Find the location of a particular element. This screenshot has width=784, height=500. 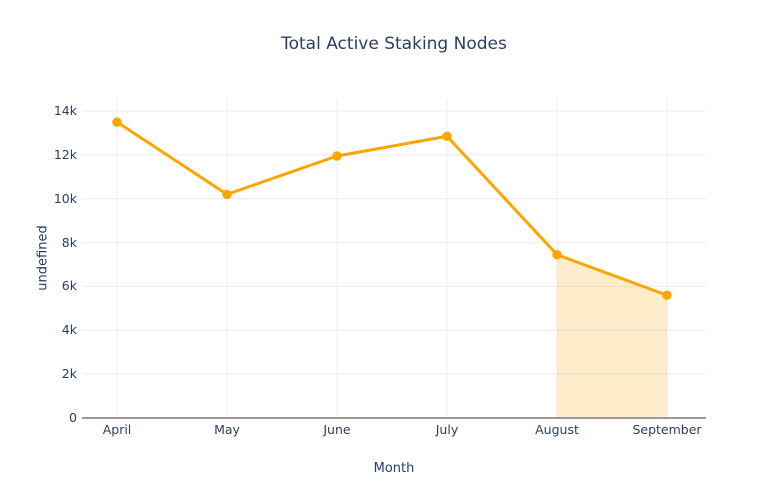

x-tick-label-may: May is located at coordinates (227, 429).